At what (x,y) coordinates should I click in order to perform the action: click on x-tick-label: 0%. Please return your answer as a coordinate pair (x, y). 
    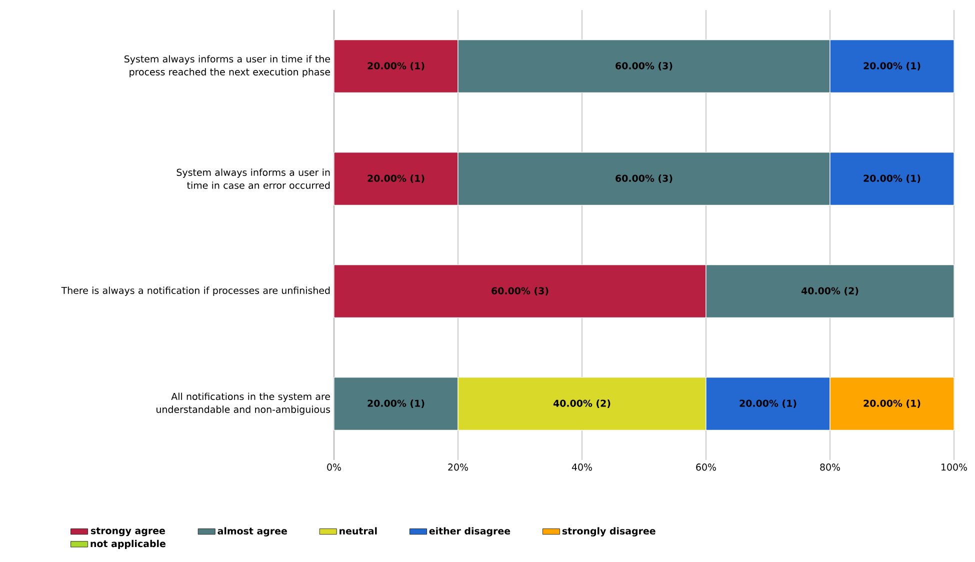
    Looking at the image, I should click on (334, 467).